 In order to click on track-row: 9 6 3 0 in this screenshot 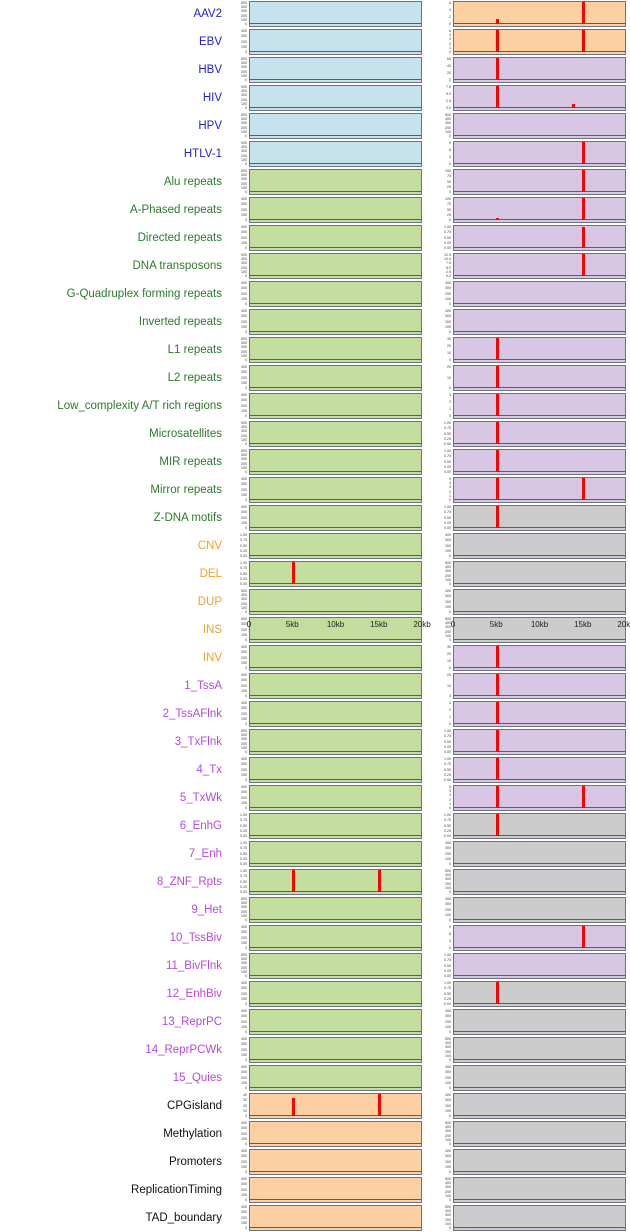, I will do `click(528, 154)`.